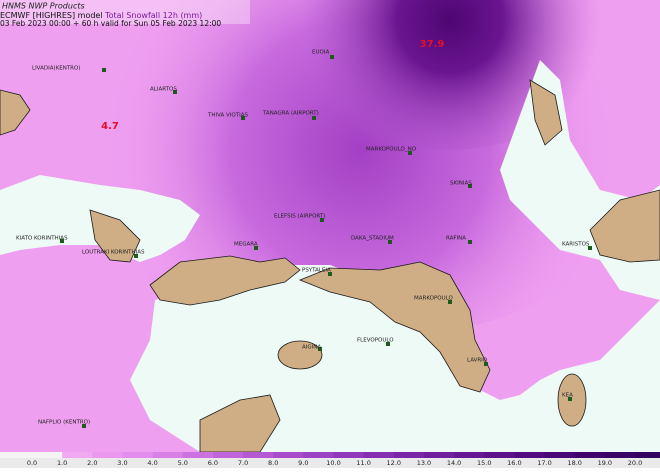 Image resolution: width=660 pixels, height=472 pixels. I want to click on station-label: DAKA_STADIUM, so click(372, 239).